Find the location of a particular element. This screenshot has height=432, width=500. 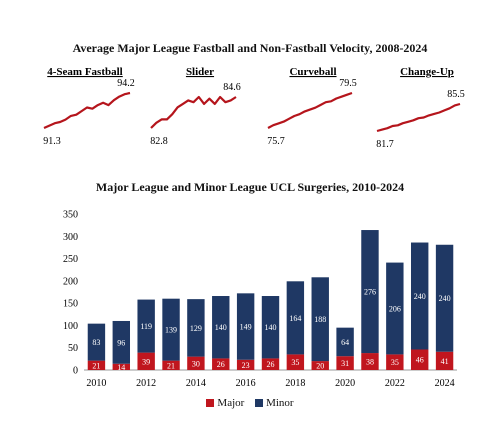

bar-major-2022 is located at coordinates (395, 362).